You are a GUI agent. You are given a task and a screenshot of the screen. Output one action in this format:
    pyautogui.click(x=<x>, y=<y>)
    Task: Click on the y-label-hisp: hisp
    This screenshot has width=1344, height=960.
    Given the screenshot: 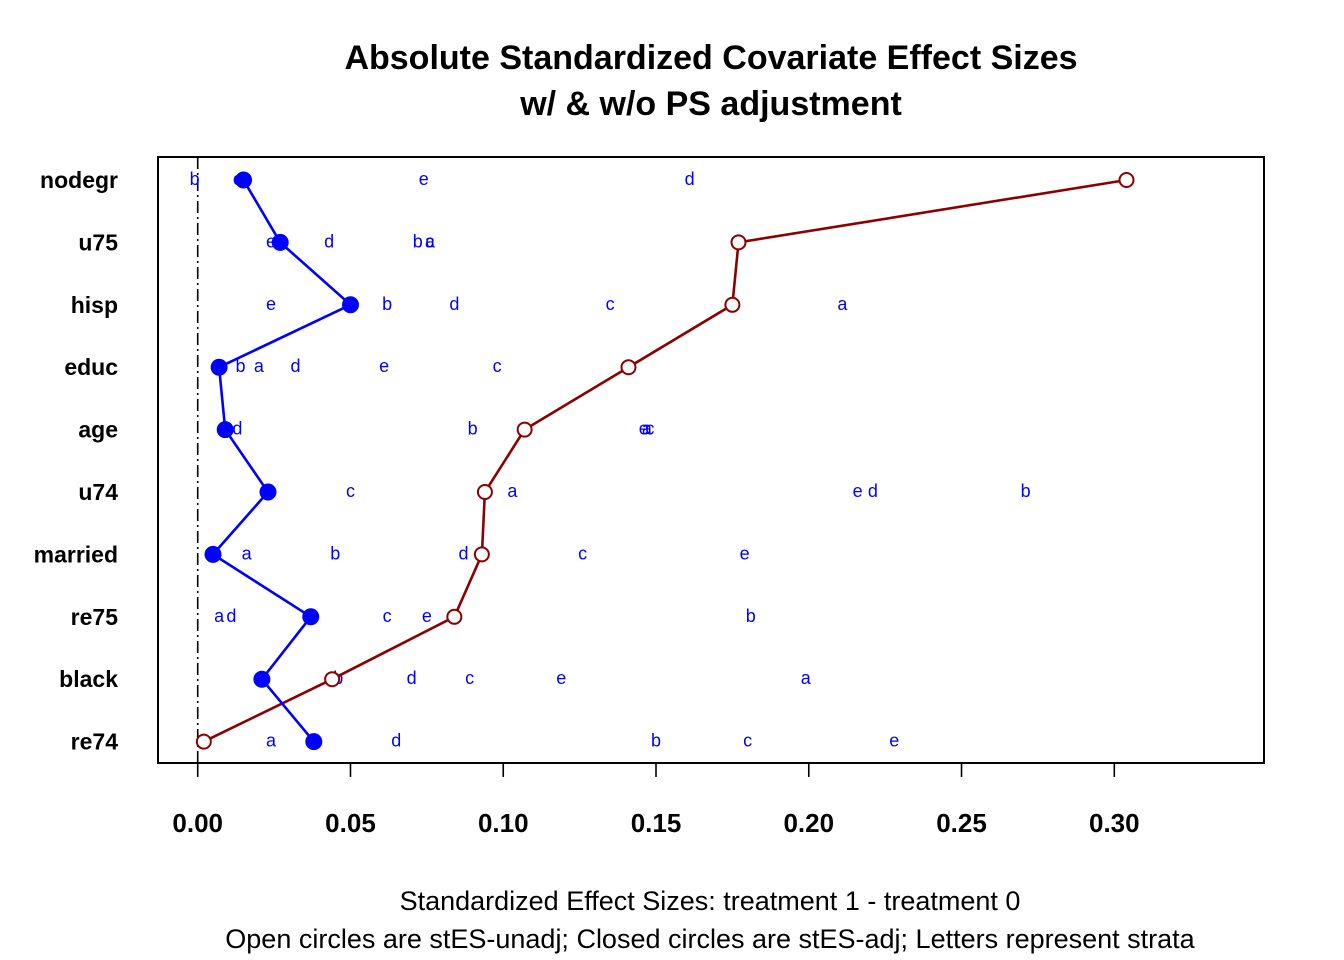 What is the action you would take?
    pyautogui.click(x=94, y=305)
    